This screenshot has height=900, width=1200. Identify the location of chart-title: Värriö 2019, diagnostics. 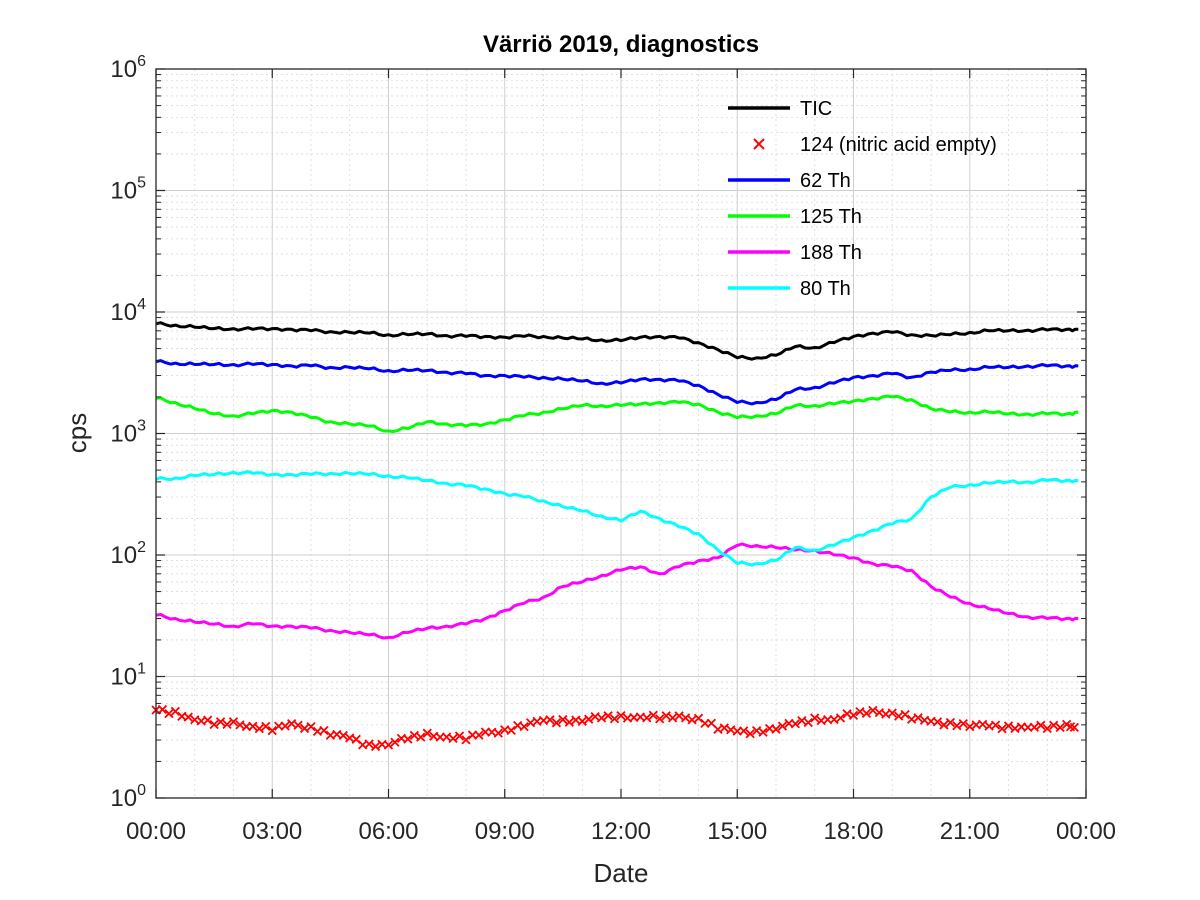
(621, 44).